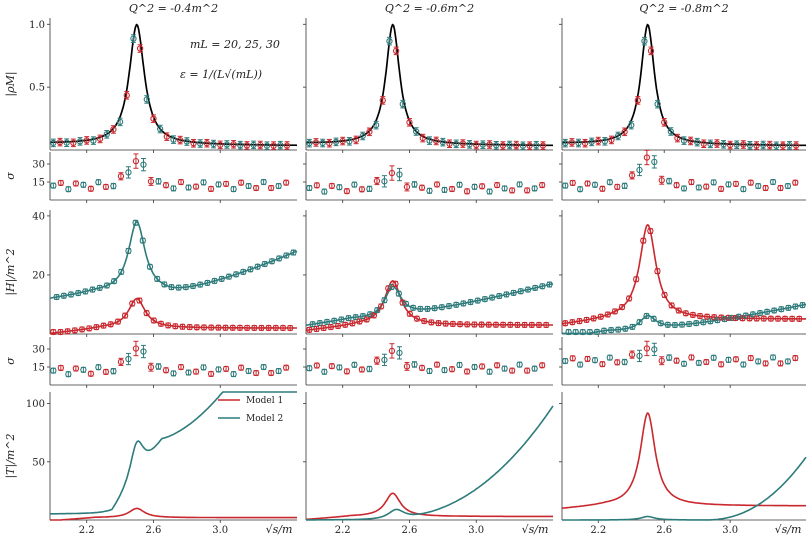 The image size is (810, 544). What do you see at coordinates (154, 530) in the screenshot?
I see `x-tick-label: 2.6` at bounding box center [154, 530].